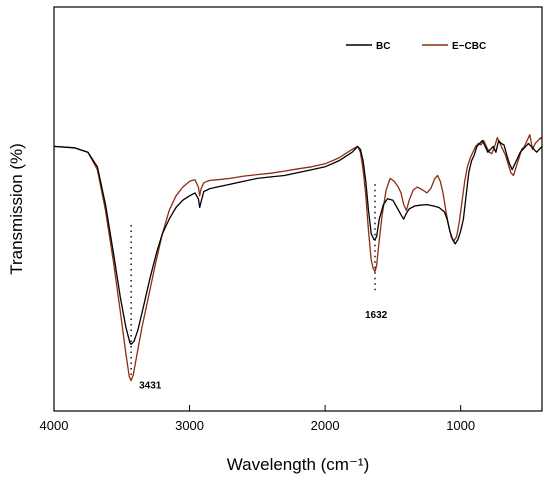 The height and width of the screenshot is (478, 550). I want to click on legend: BC E−CBC, so click(416, 46).